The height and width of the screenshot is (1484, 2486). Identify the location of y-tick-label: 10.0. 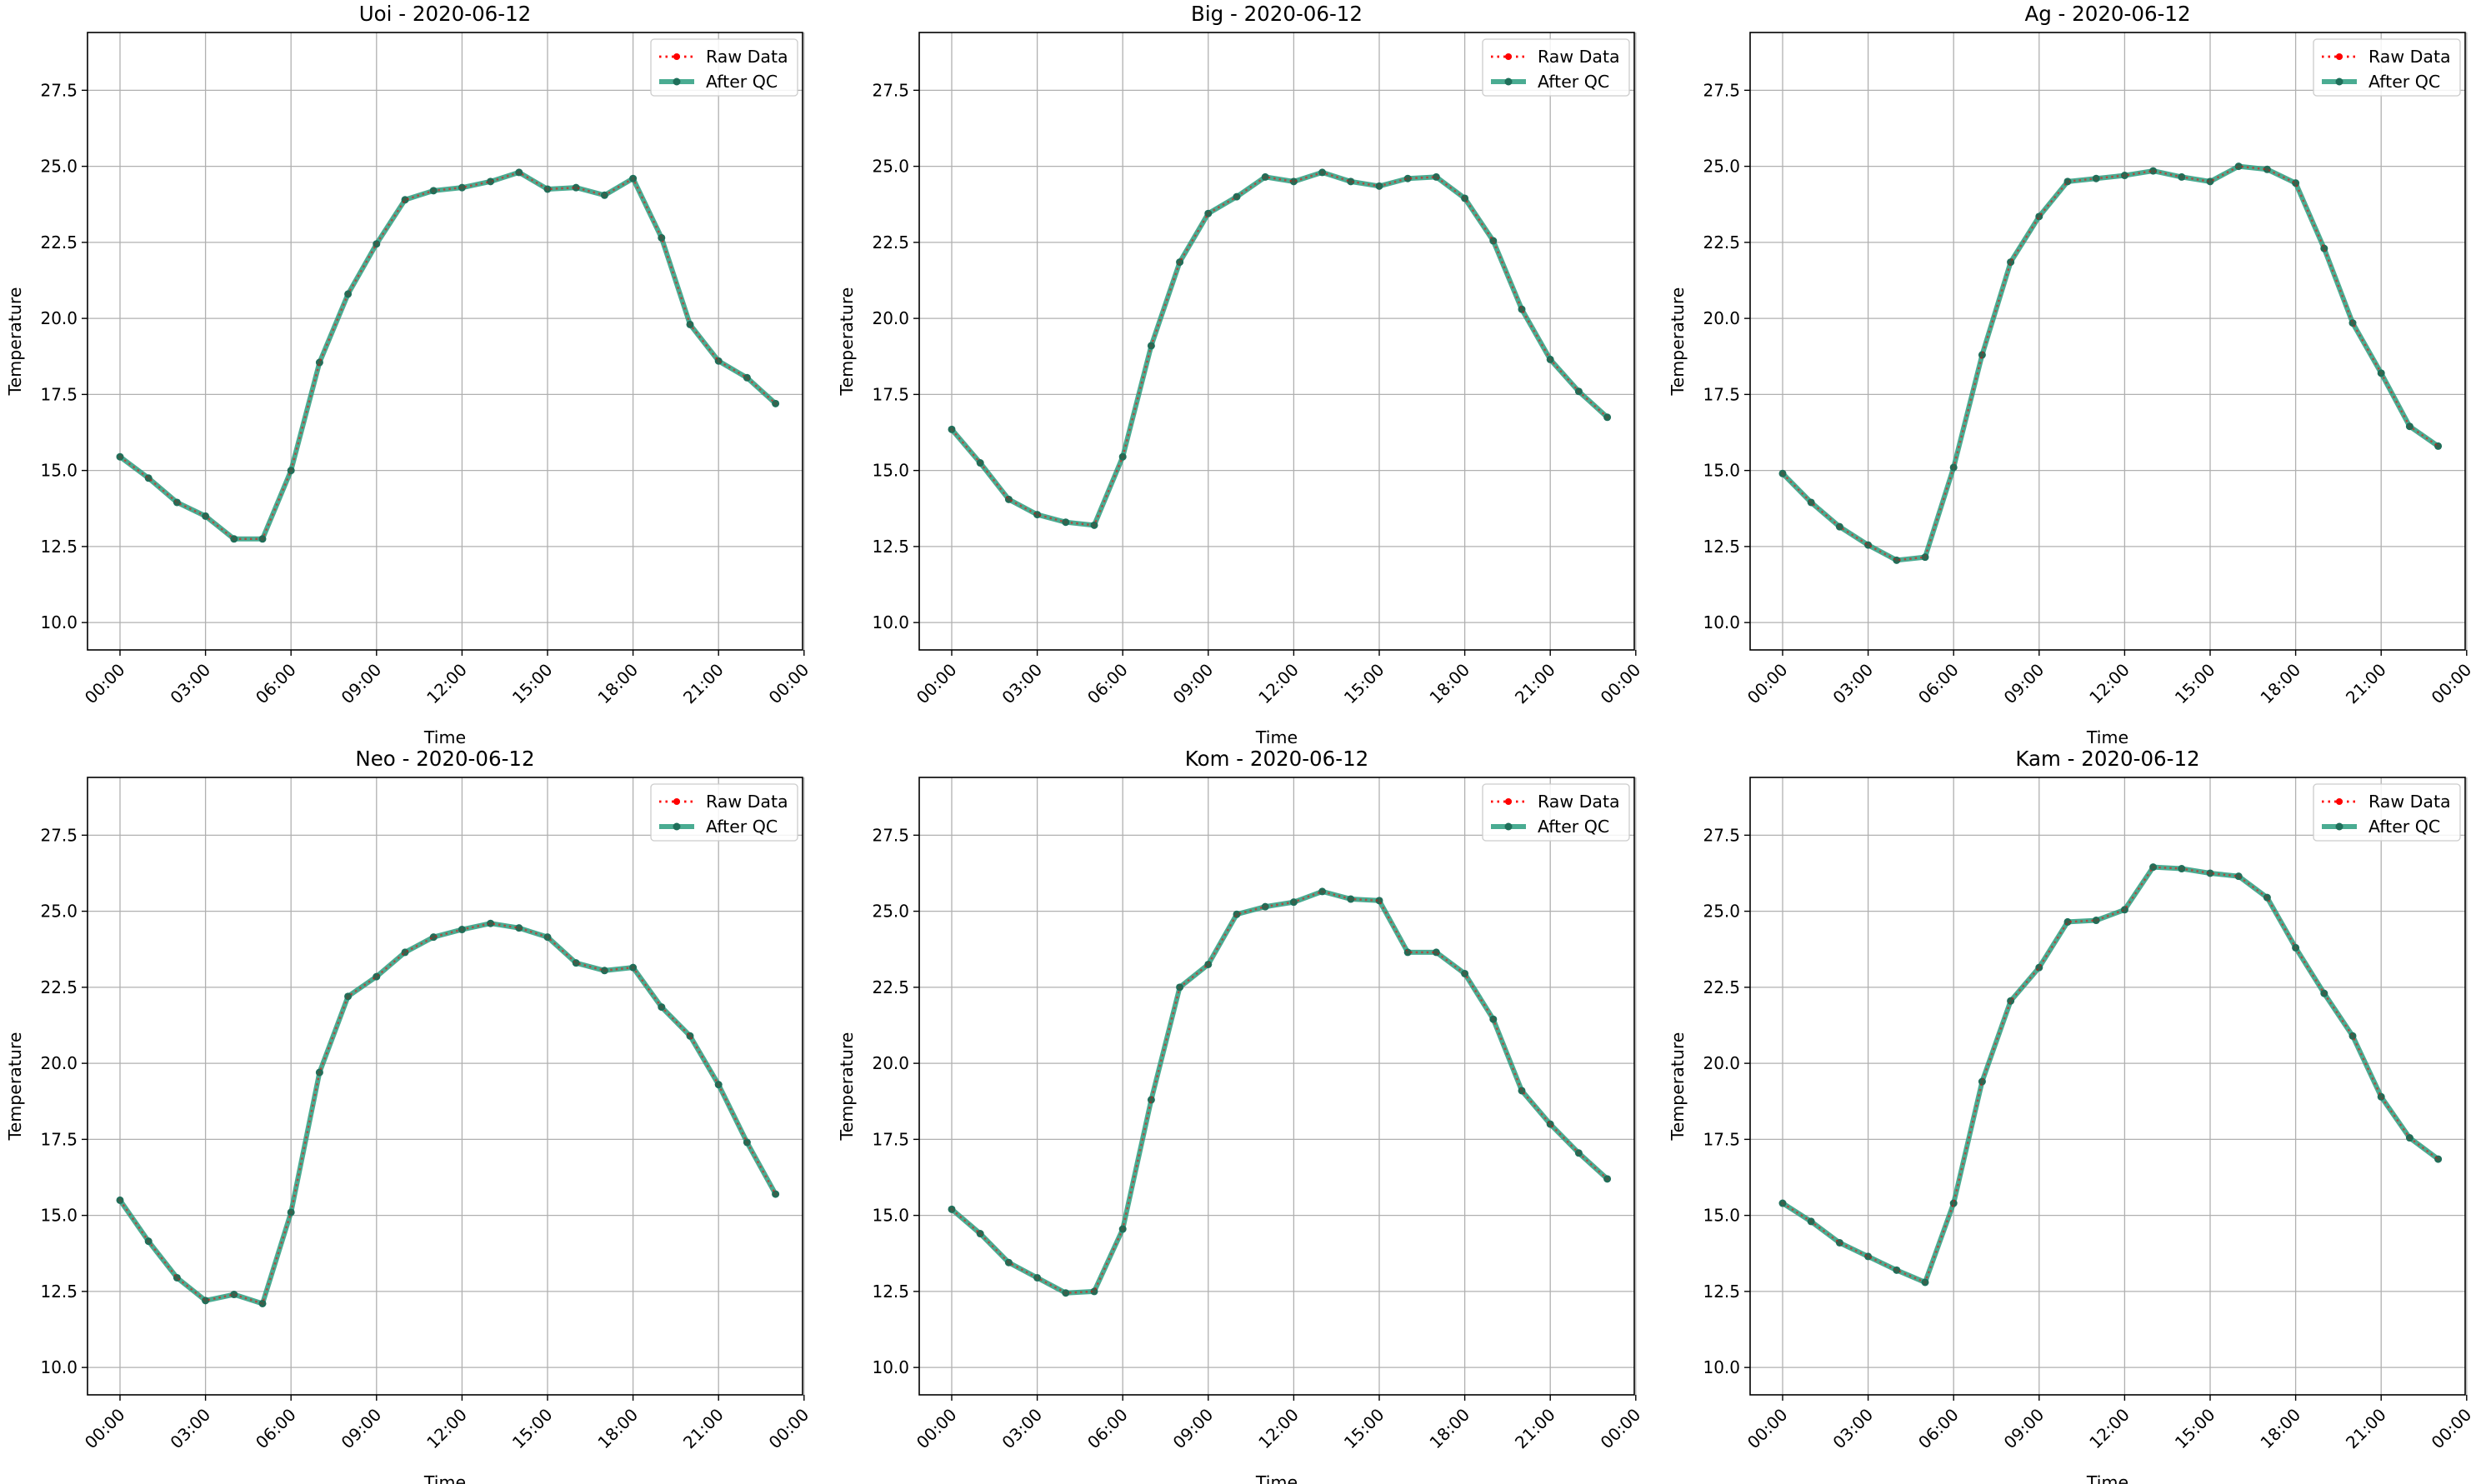
(1721, 622).